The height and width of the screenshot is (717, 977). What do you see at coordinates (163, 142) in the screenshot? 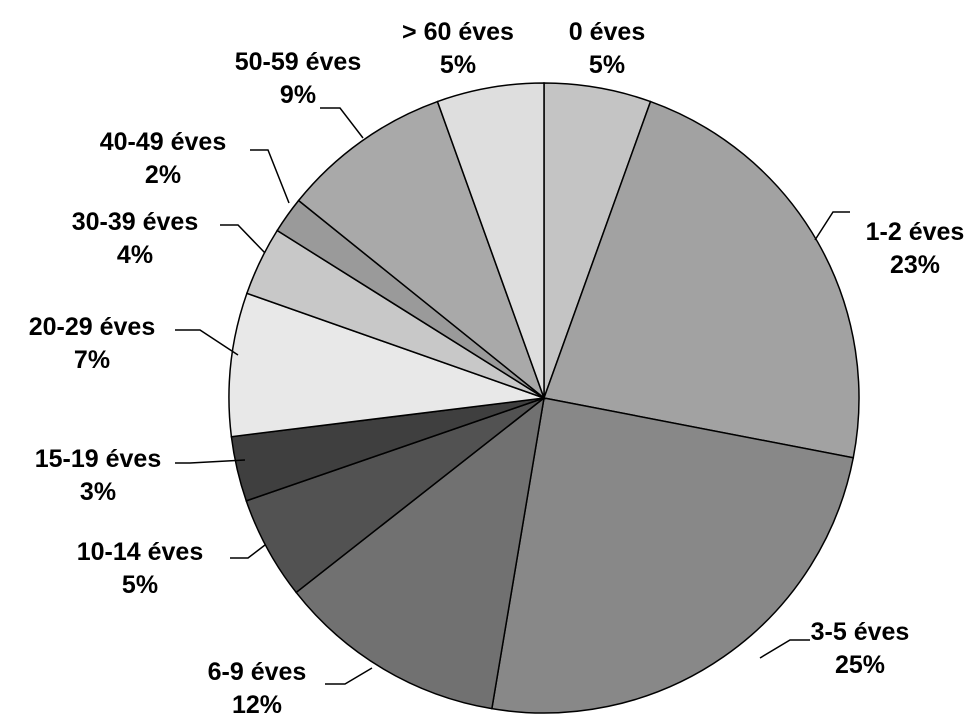
I see `slice-label-9: 40-49 éves` at bounding box center [163, 142].